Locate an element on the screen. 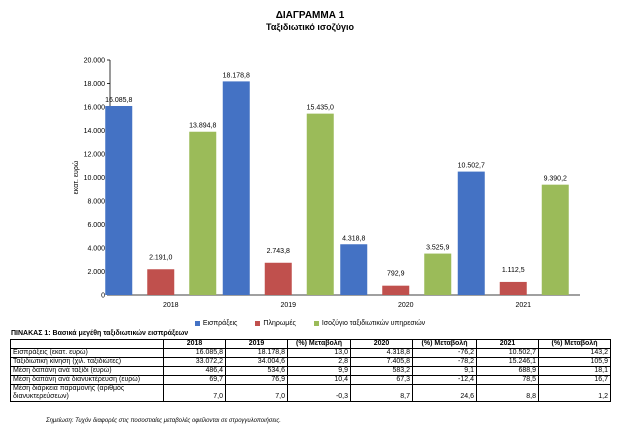 The image size is (620, 438). data-label: 1.112,5 is located at coordinates (513, 270).